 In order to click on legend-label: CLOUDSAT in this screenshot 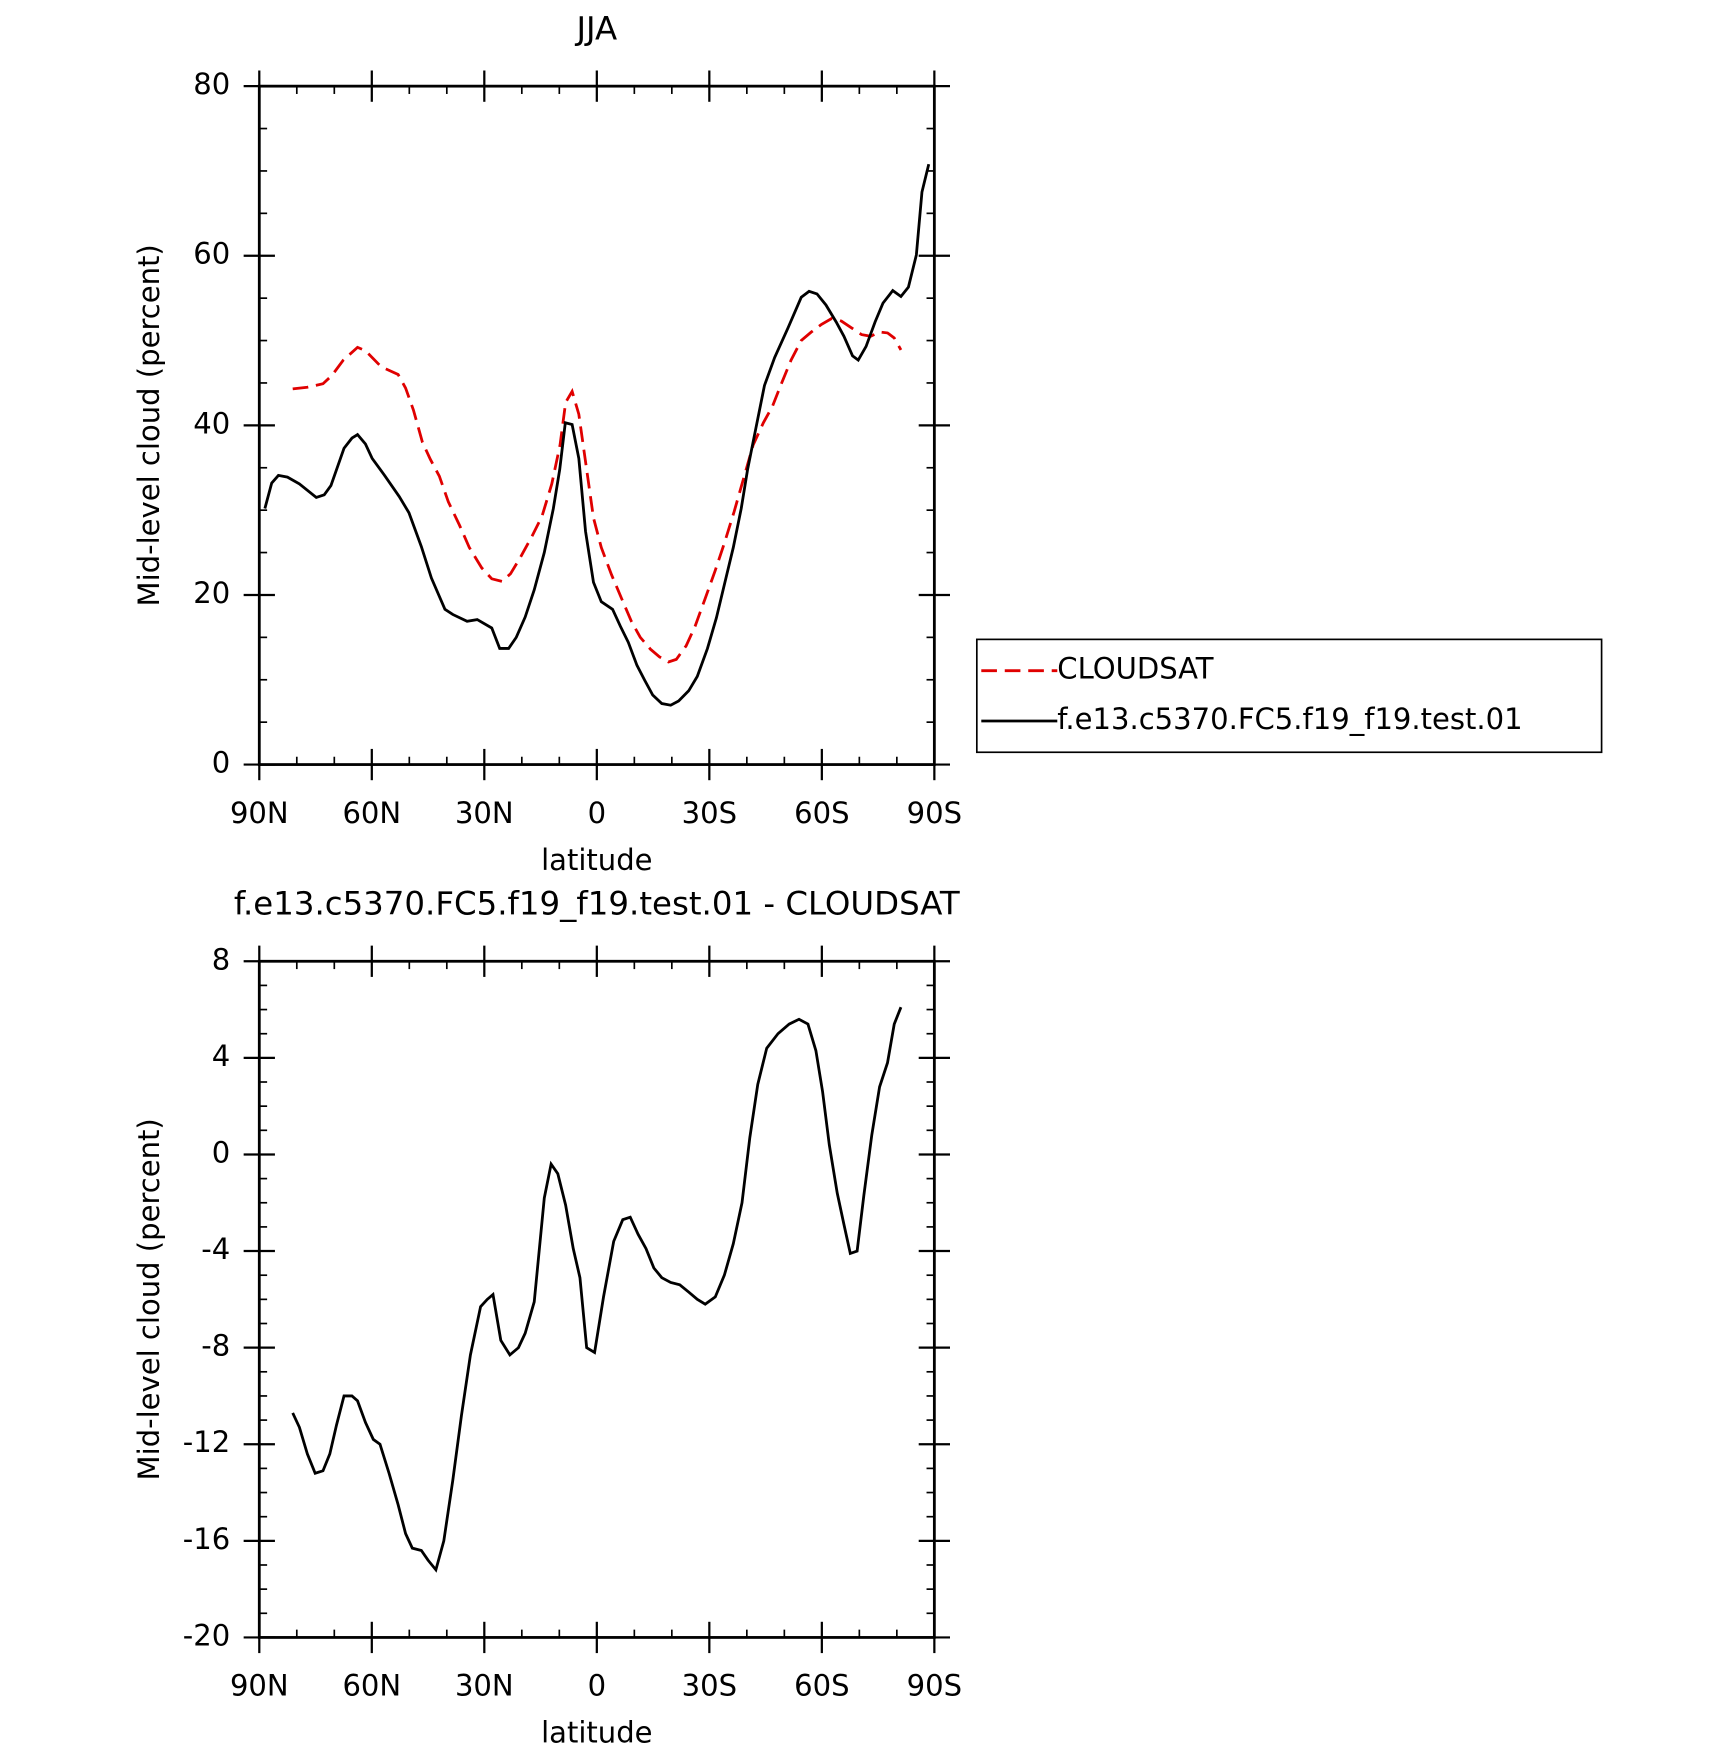, I will do `click(1135, 669)`.